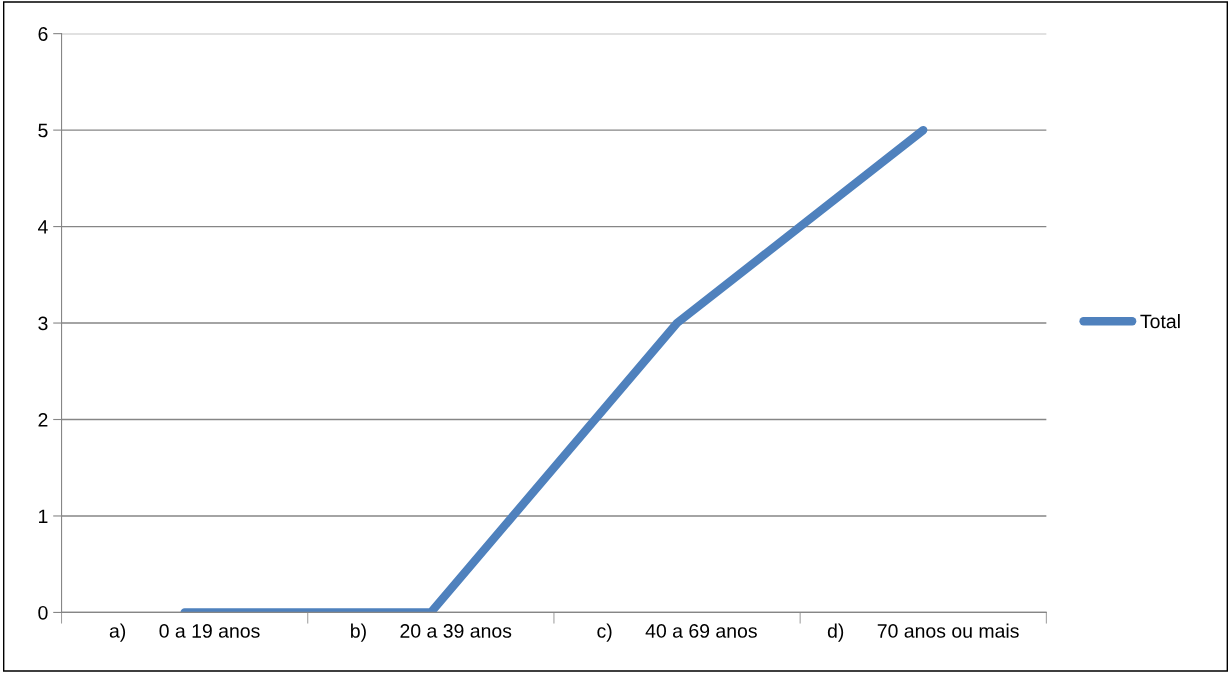 This screenshot has width=1231, height=673. What do you see at coordinates (184, 632) in the screenshot?
I see `x-tick-label: a) 0 a 19 anos` at bounding box center [184, 632].